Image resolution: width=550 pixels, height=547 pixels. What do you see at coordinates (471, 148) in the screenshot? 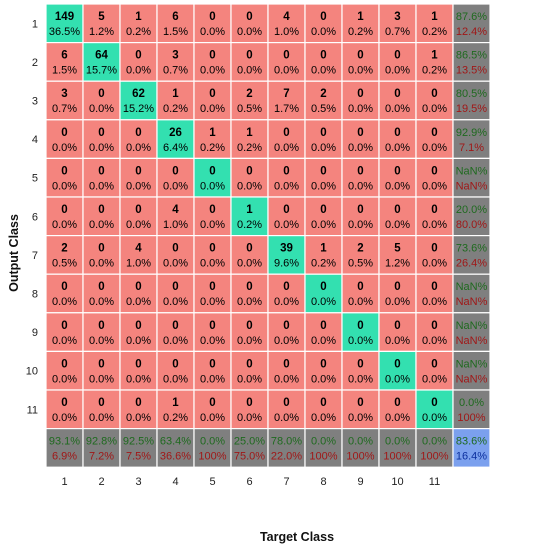
I see `row-error-percent: 7.1%` at bounding box center [471, 148].